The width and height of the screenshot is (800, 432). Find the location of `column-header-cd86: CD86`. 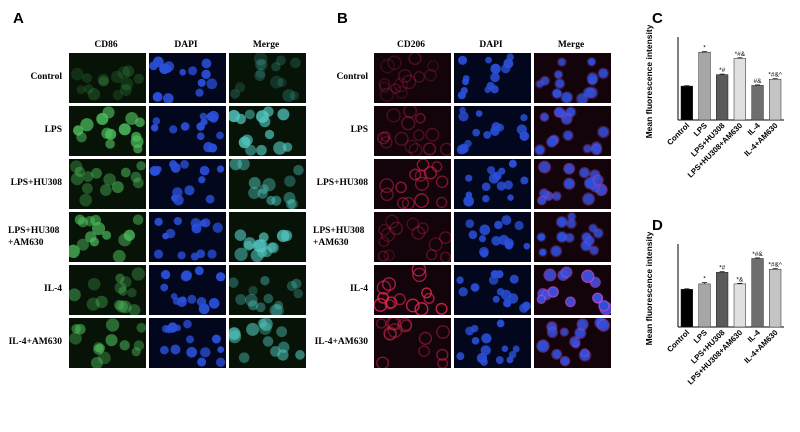

column-header-cd86: CD86 is located at coordinates (106, 45).